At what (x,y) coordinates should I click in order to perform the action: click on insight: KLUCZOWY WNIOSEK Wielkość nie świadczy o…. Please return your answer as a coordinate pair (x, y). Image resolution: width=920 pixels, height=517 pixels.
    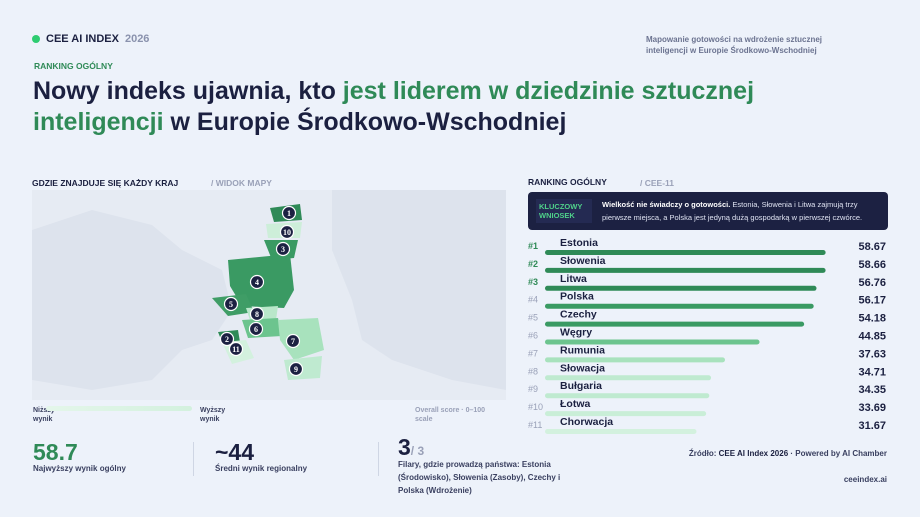
    Looking at the image, I should click on (708, 211).